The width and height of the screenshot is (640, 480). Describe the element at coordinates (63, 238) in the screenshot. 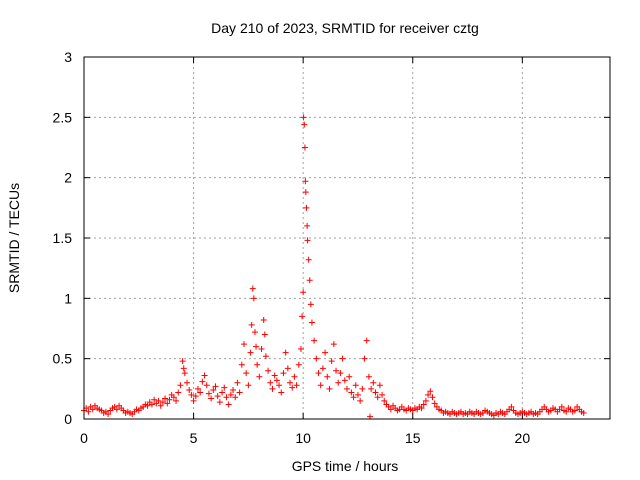

I see `y-tick-label: 1.5` at that location.